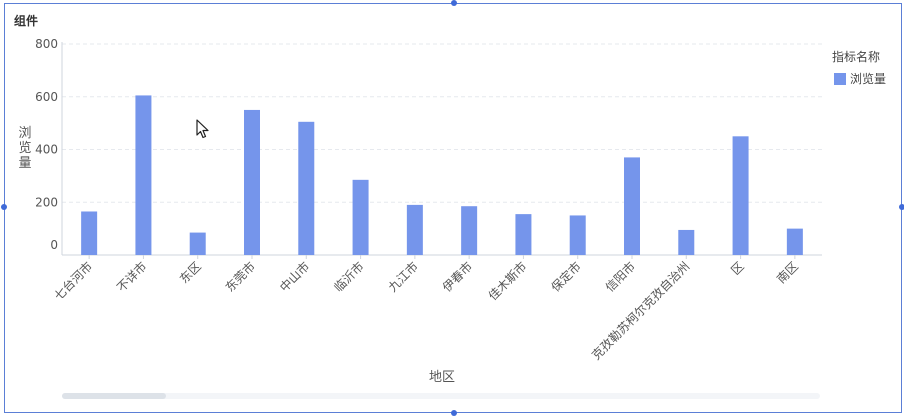 Image resolution: width=904 pixels, height=418 pixels. I want to click on y-tick-label: 200, so click(46, 202).